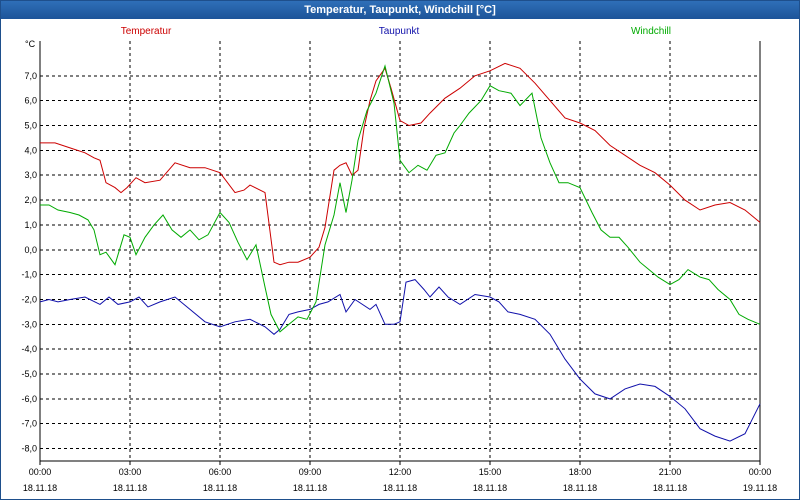  I want to click on legend-windchill: Windchill, so click(651, 31).